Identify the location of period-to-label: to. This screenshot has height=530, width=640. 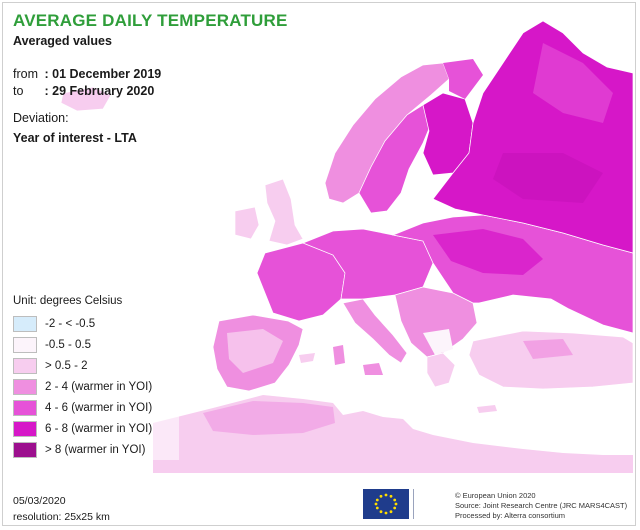
(18, 91).